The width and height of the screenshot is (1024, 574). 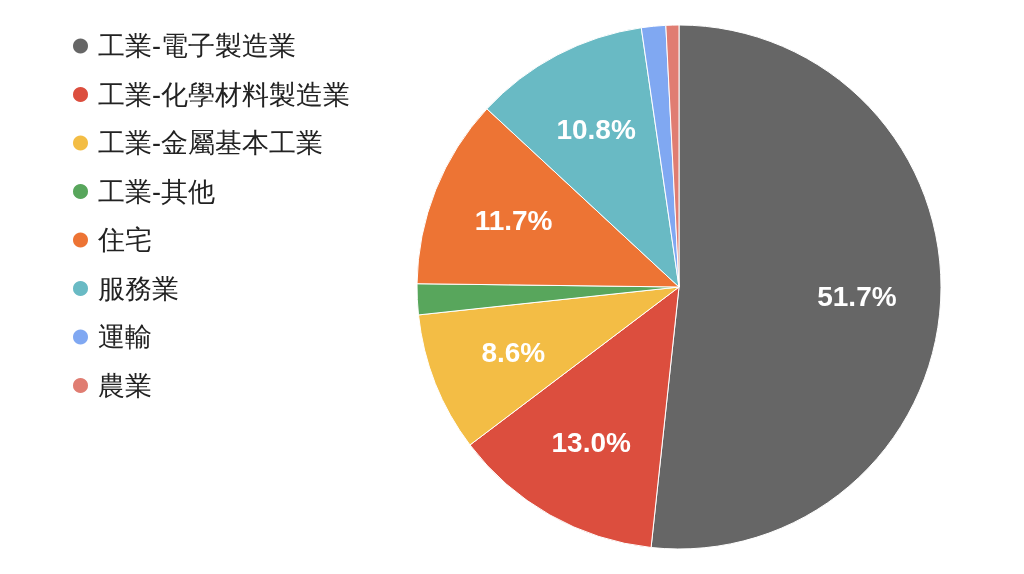 I want to click on data-label: 8.6%, so click(x=513, y=353).